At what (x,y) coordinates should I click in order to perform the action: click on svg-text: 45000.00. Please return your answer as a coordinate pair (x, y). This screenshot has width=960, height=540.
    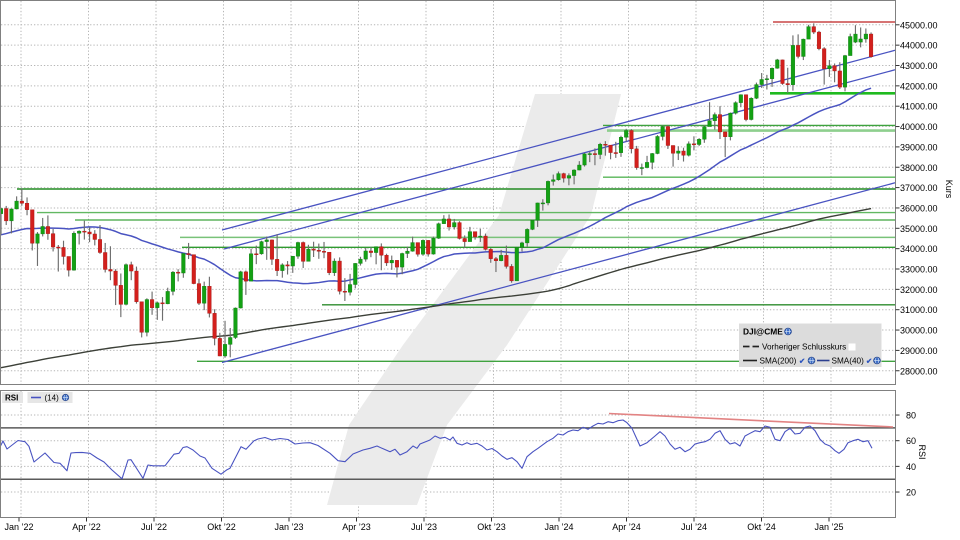
    Looking at the image, I should click on (919, 25).